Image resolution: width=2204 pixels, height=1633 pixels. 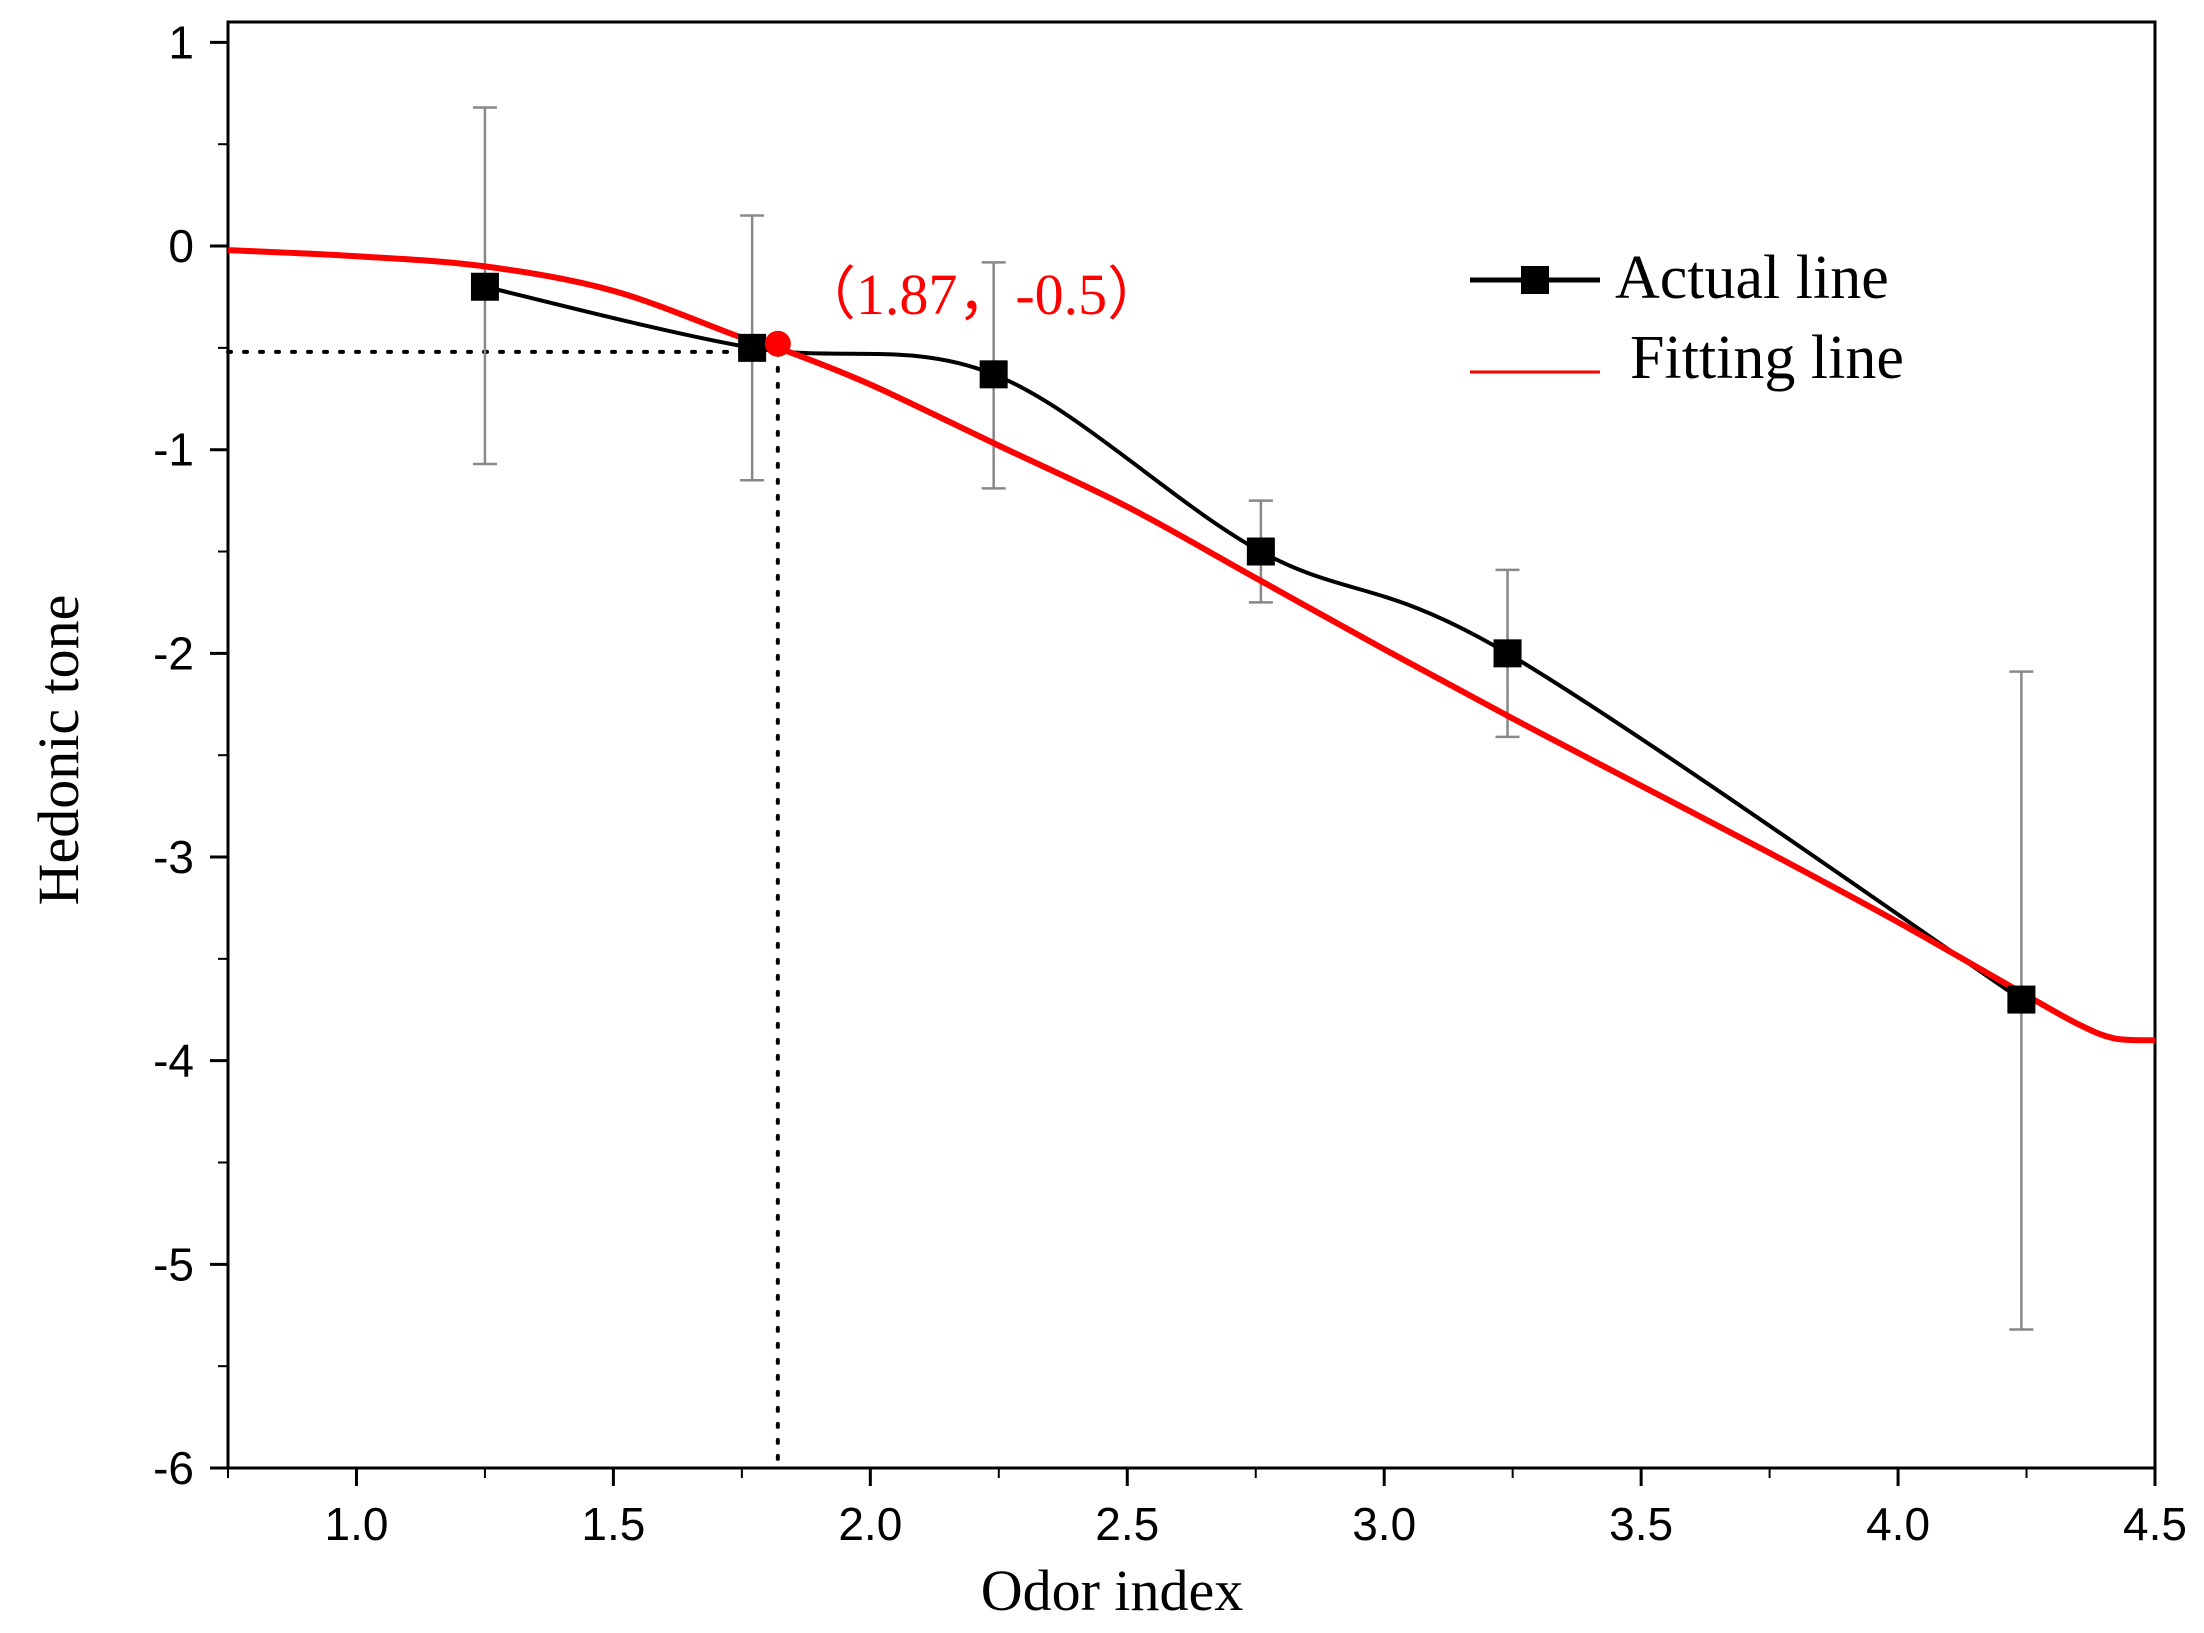 What do you see at coordinates (173, 1061) in the screenshot?
I see `y-tick-label: -4` at bounding box center [173, 1061].